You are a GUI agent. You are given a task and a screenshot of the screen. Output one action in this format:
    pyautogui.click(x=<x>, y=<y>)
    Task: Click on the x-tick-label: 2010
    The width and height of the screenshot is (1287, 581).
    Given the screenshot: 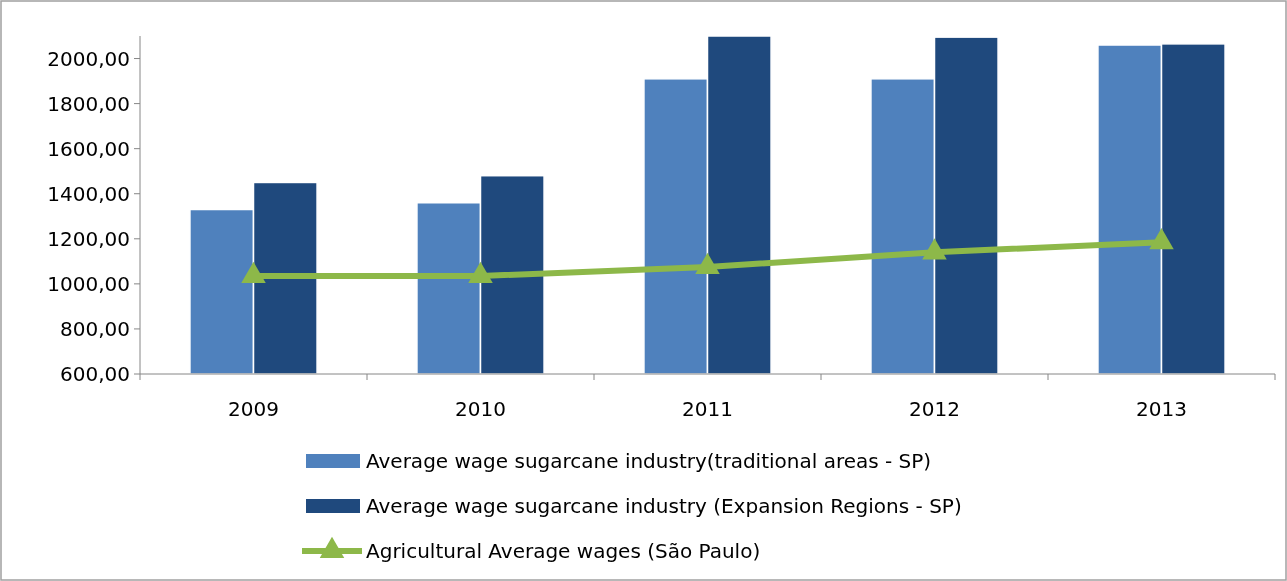 What is the action you would take?
    pyautogui.click(x=480, y=409)
    